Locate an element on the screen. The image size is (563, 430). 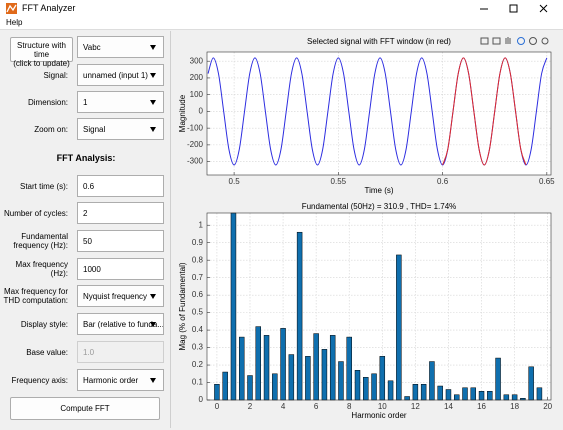
field-label: Number of cycles: is located at coordinates (35, 213).